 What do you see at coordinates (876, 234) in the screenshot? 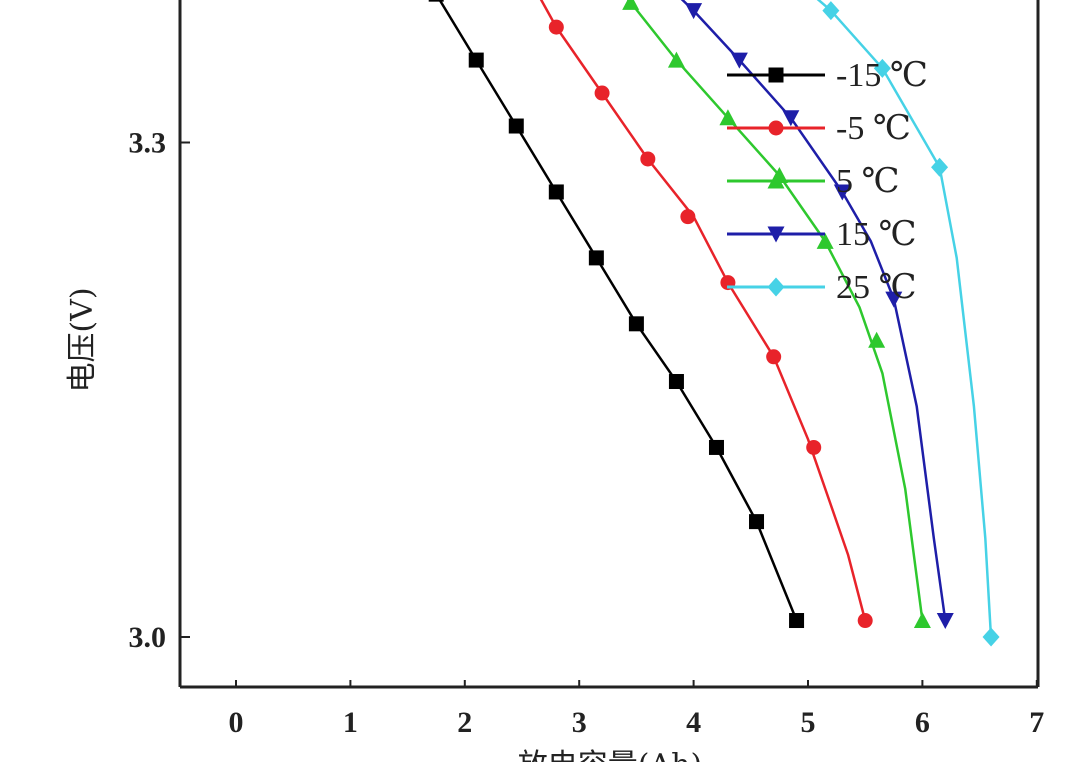
I see `legend-label: 15 ℃` at bounding box center [876, 234].